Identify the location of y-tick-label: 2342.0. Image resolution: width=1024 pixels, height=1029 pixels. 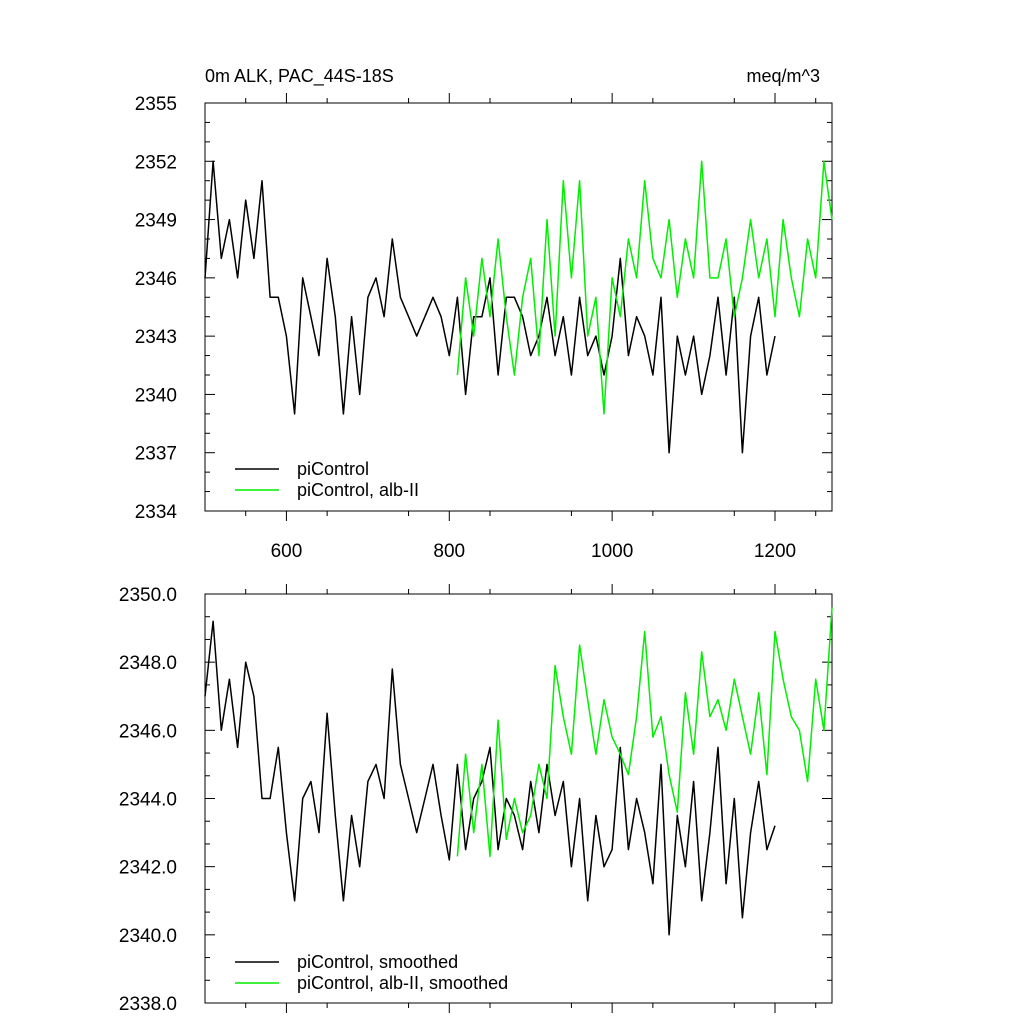
(148, 868).